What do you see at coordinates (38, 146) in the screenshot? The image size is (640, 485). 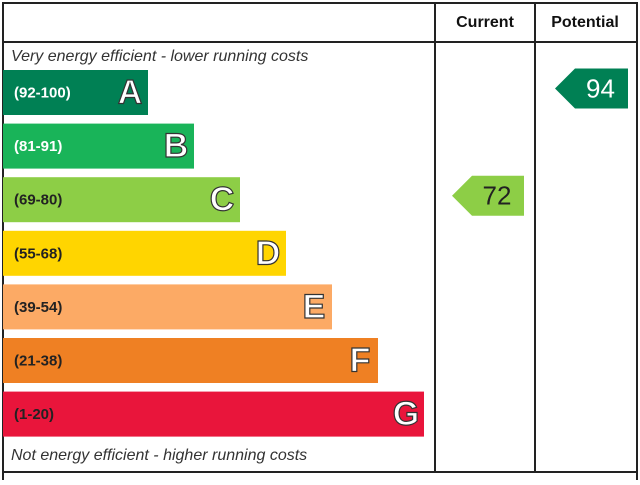 I see `band-range: (81-91)` at bounding box center [38, 146].